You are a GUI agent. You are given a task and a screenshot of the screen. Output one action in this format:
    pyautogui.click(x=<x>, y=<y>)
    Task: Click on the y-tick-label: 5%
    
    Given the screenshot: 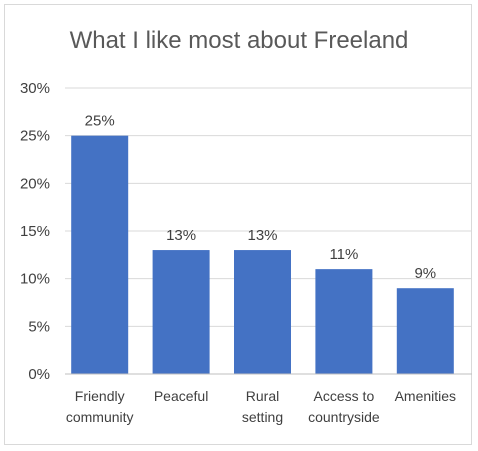 What is the action you would take?
    pyautogui.click(x=39, y=326)
    